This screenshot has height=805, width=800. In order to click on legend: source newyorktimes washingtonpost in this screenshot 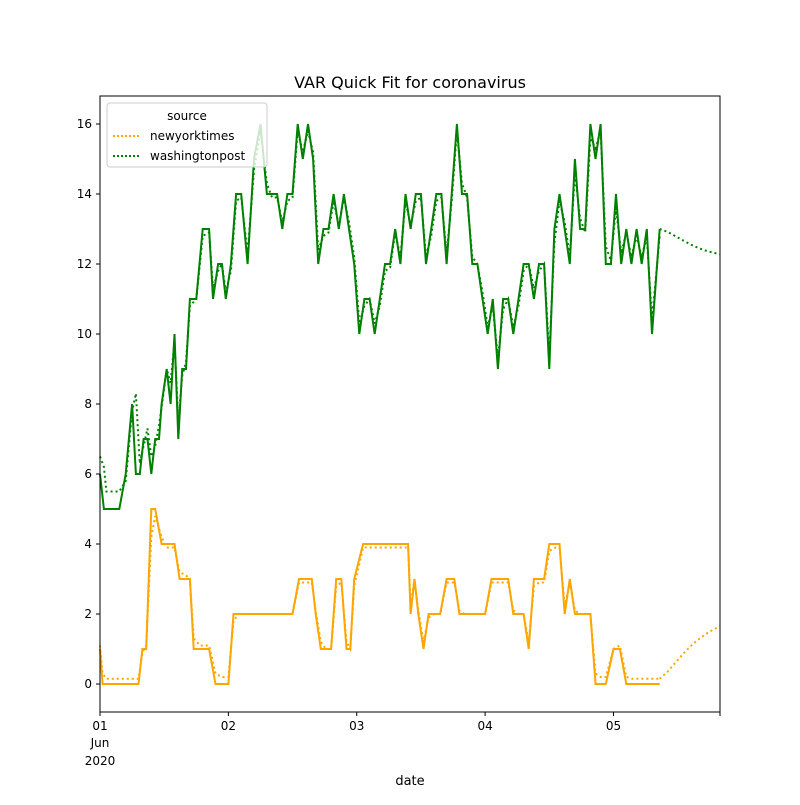, I will do `click(187, 135)`.